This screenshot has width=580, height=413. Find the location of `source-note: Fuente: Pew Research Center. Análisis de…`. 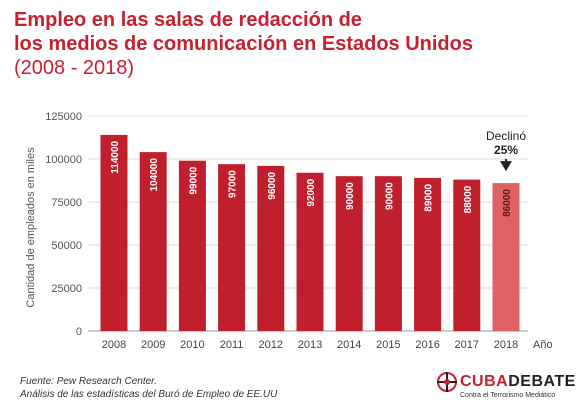

source-note: Fuente: Pew Research Center. Análisis de… is located at coordinates (148, 388).